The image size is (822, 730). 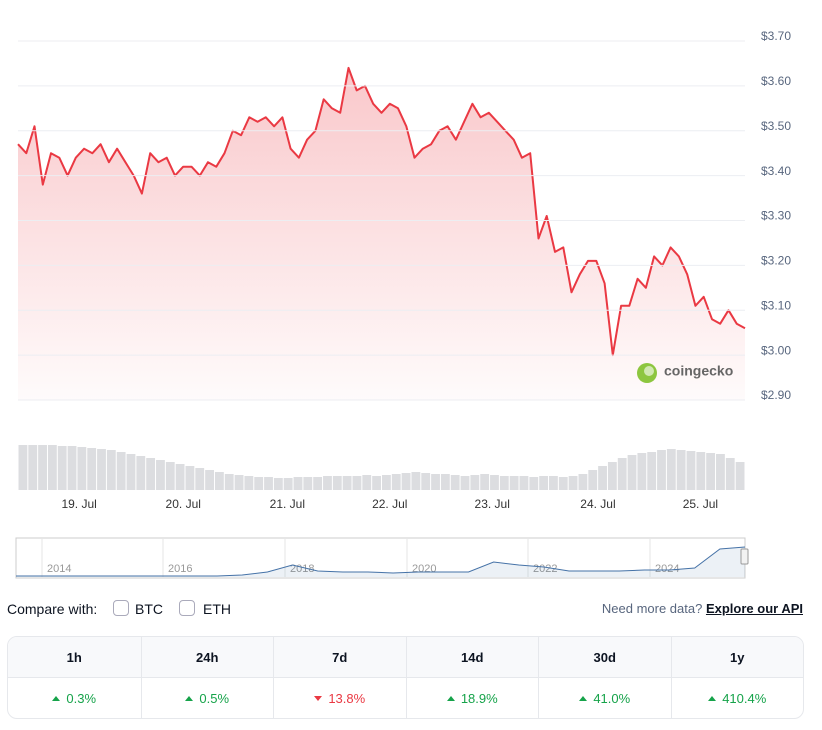 I want to click on navigator-label: 2024, so click(x=667, y=569).